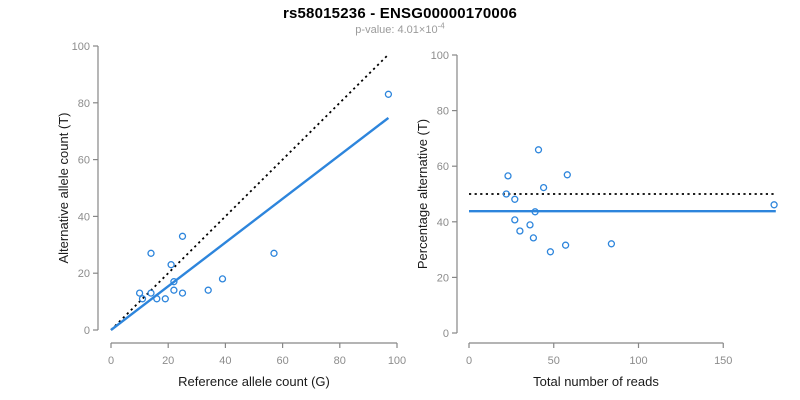  I want to click on x-tick-label: 40, so click(225, 361).